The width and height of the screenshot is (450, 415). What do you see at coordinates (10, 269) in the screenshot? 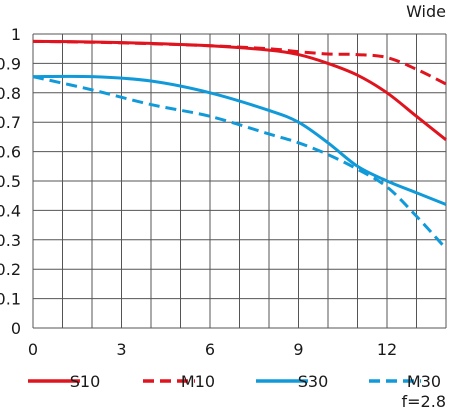
I see `y-tick-label: 0.2` at bounding box center [10, 269].